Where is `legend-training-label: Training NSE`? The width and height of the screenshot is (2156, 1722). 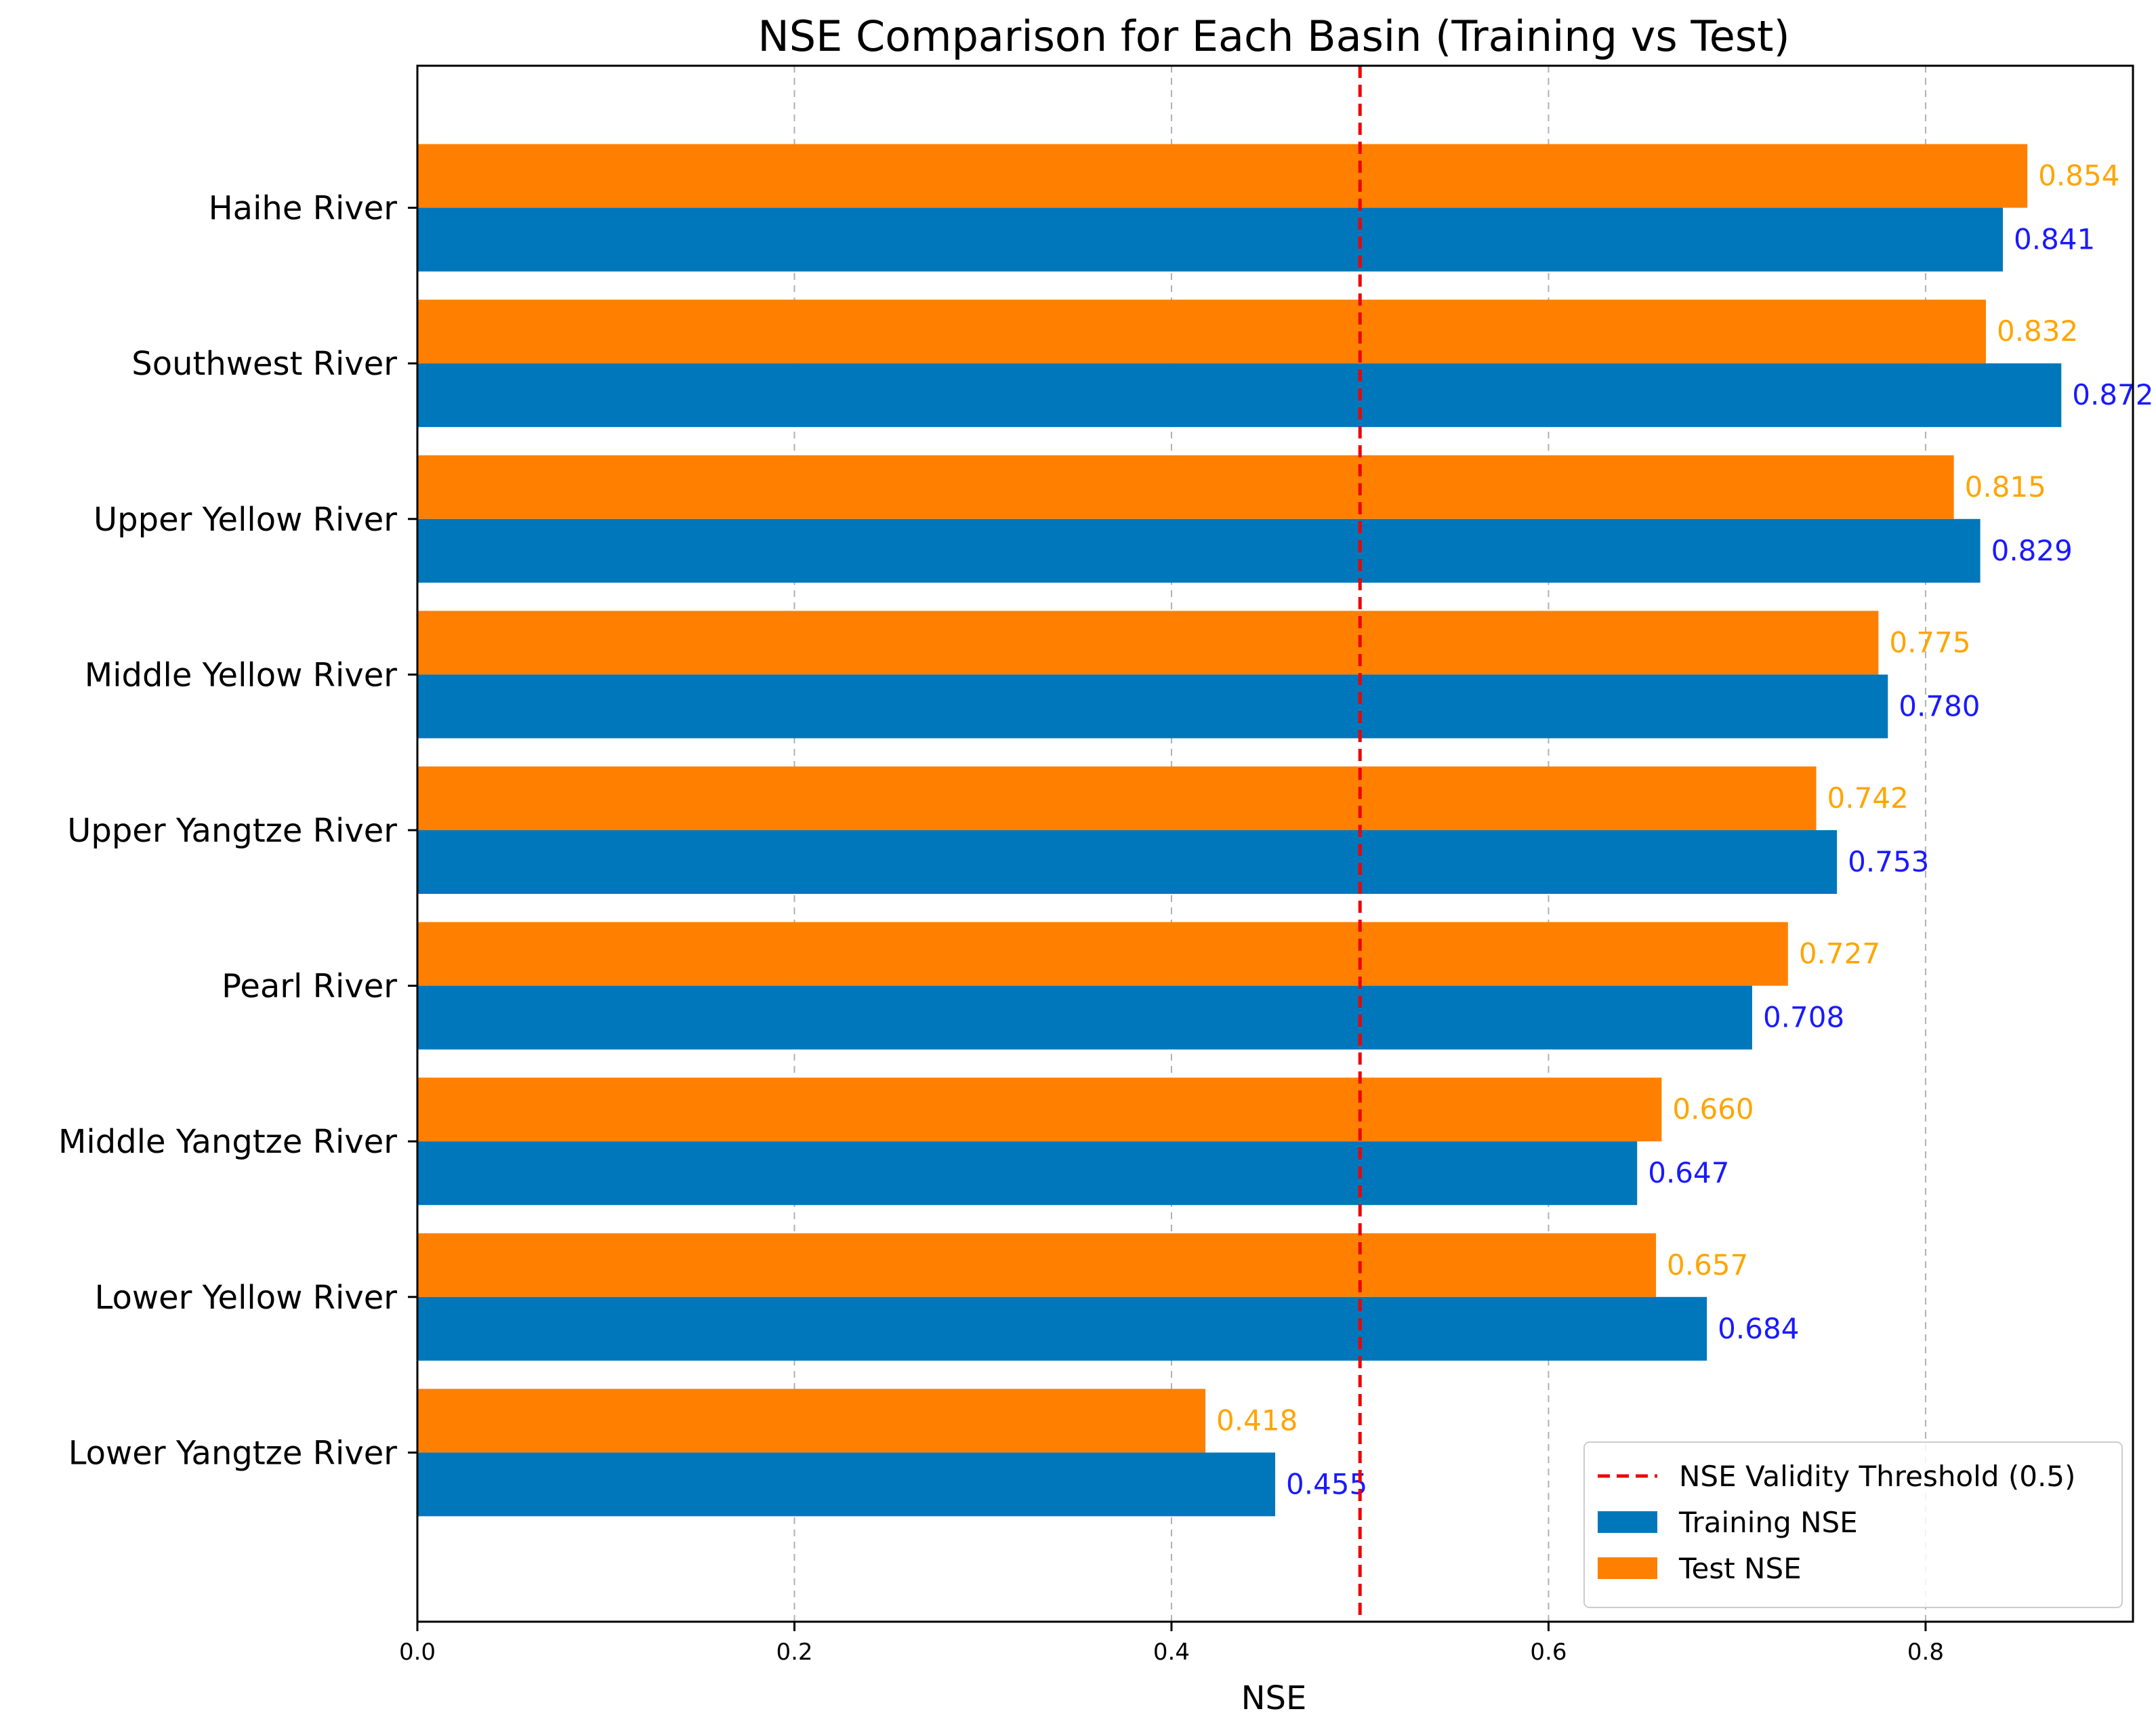
legend-training-label: Training NSE is located at coordinates (1768, 1522).